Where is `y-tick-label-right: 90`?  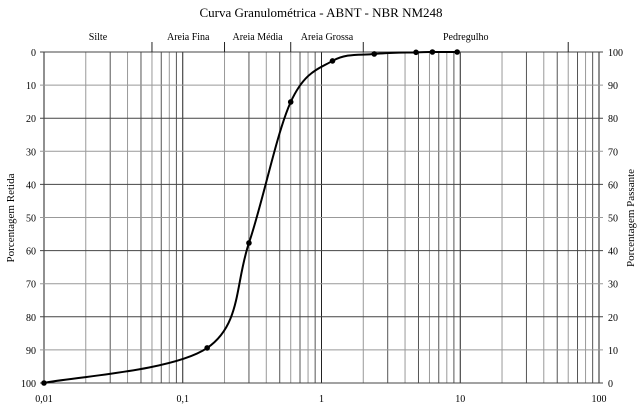
y-tick-label-right: 90 is located at coordinates (613, 86).